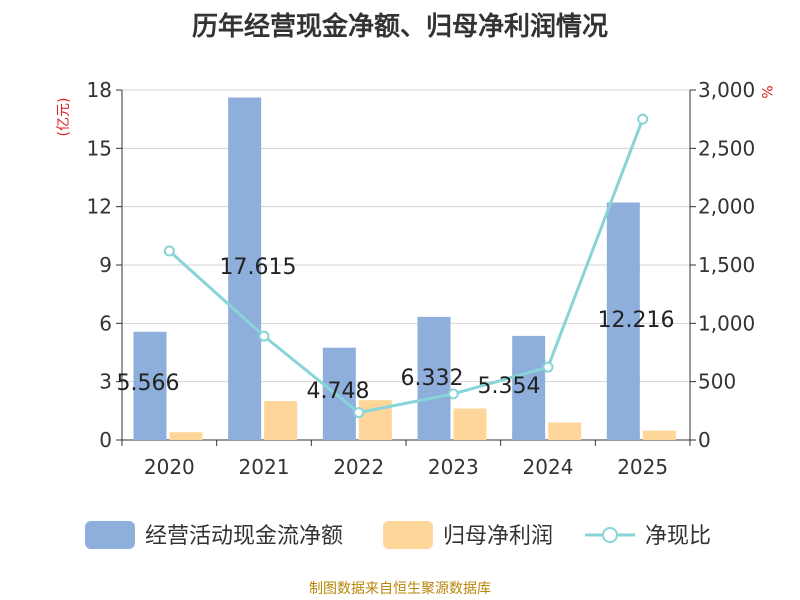 The height and width of the screenshot is (600, 800). I want to click on data-label: 5.354, so click(509, 386).